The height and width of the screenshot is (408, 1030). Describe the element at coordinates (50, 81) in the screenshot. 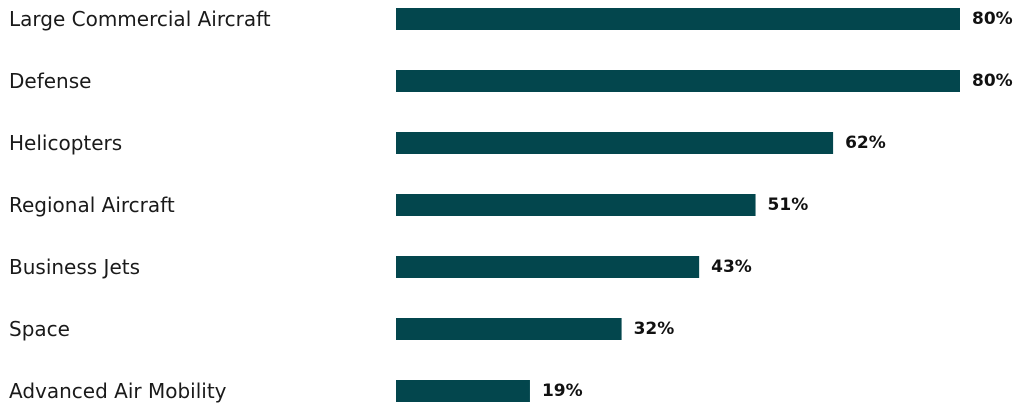

I see `category-label: Defense` at that location.